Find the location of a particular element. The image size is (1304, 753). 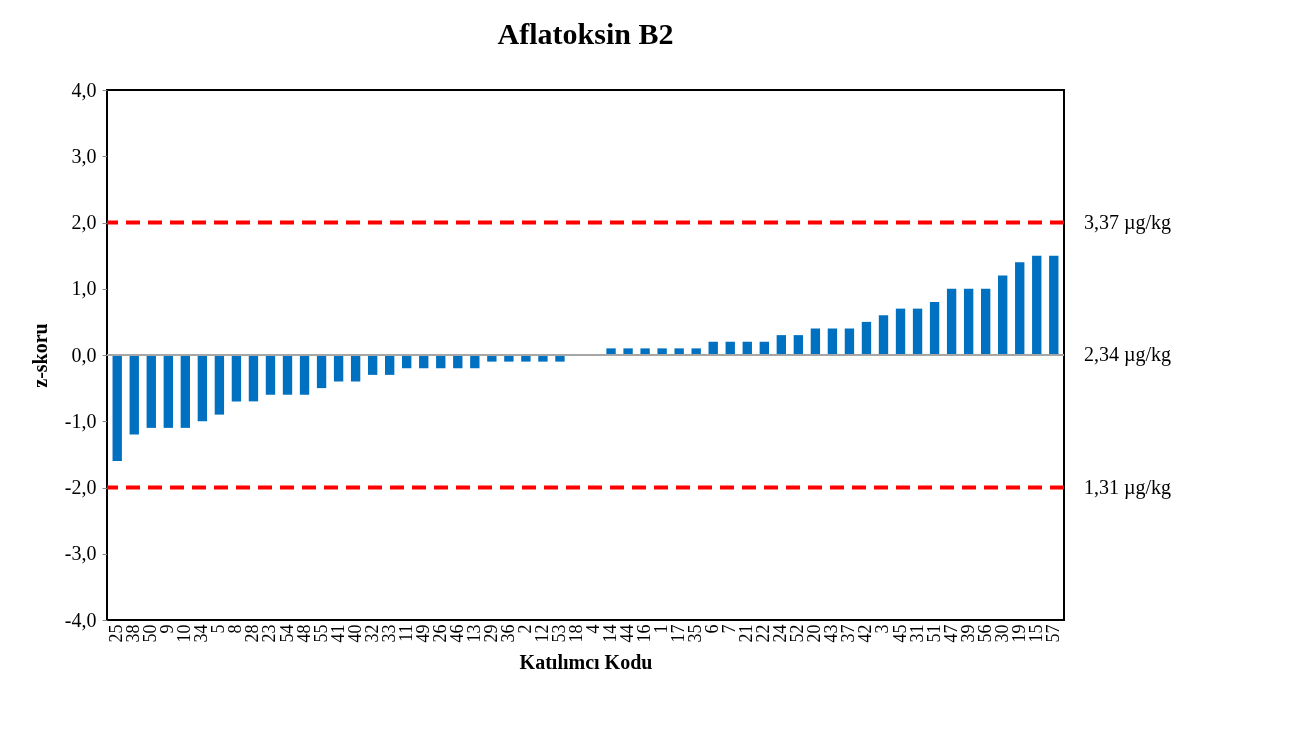

y-tick-label: 4,0 is located at coordinates (84, 89).